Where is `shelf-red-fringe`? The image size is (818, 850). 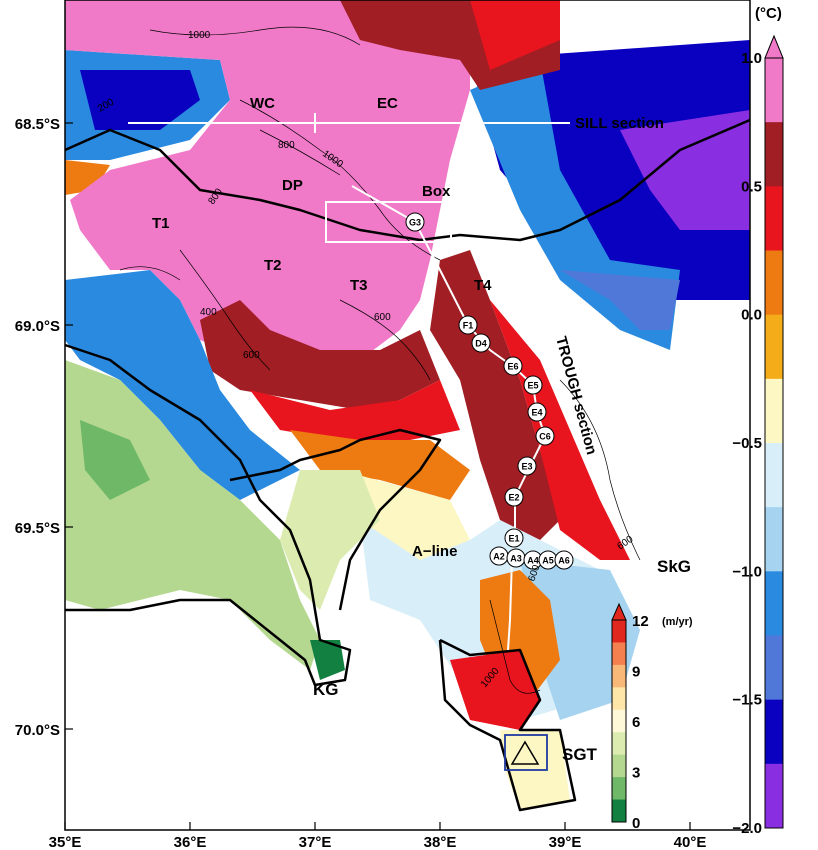
shelf-red-fringe is located at coordinates (355, 410).